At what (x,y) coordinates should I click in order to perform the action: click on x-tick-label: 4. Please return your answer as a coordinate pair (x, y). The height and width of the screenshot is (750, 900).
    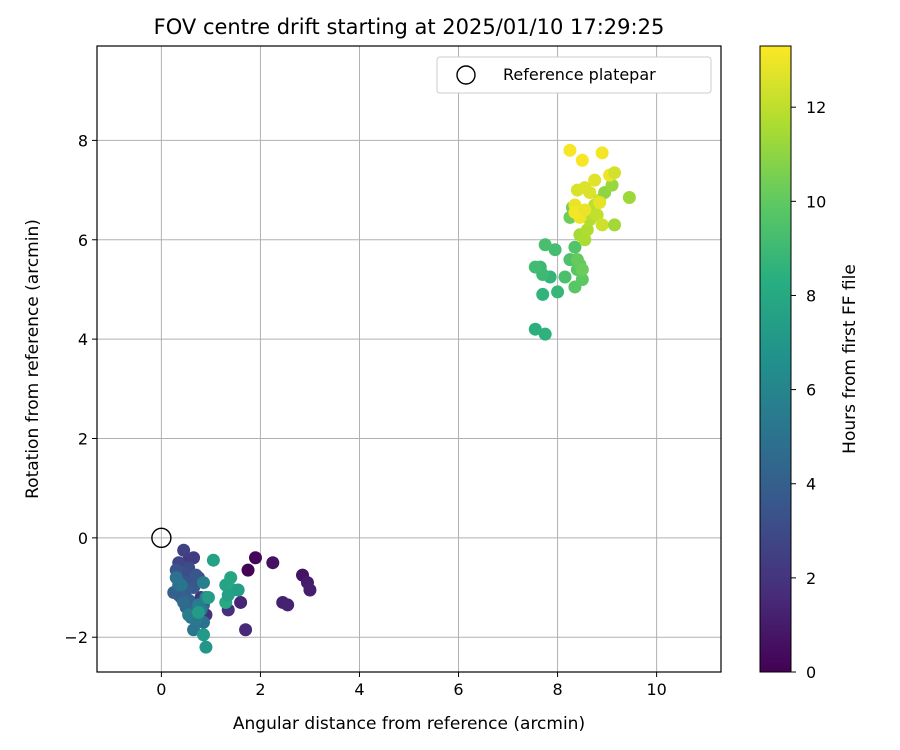
    Looking at the image, I should click on (359, 689).